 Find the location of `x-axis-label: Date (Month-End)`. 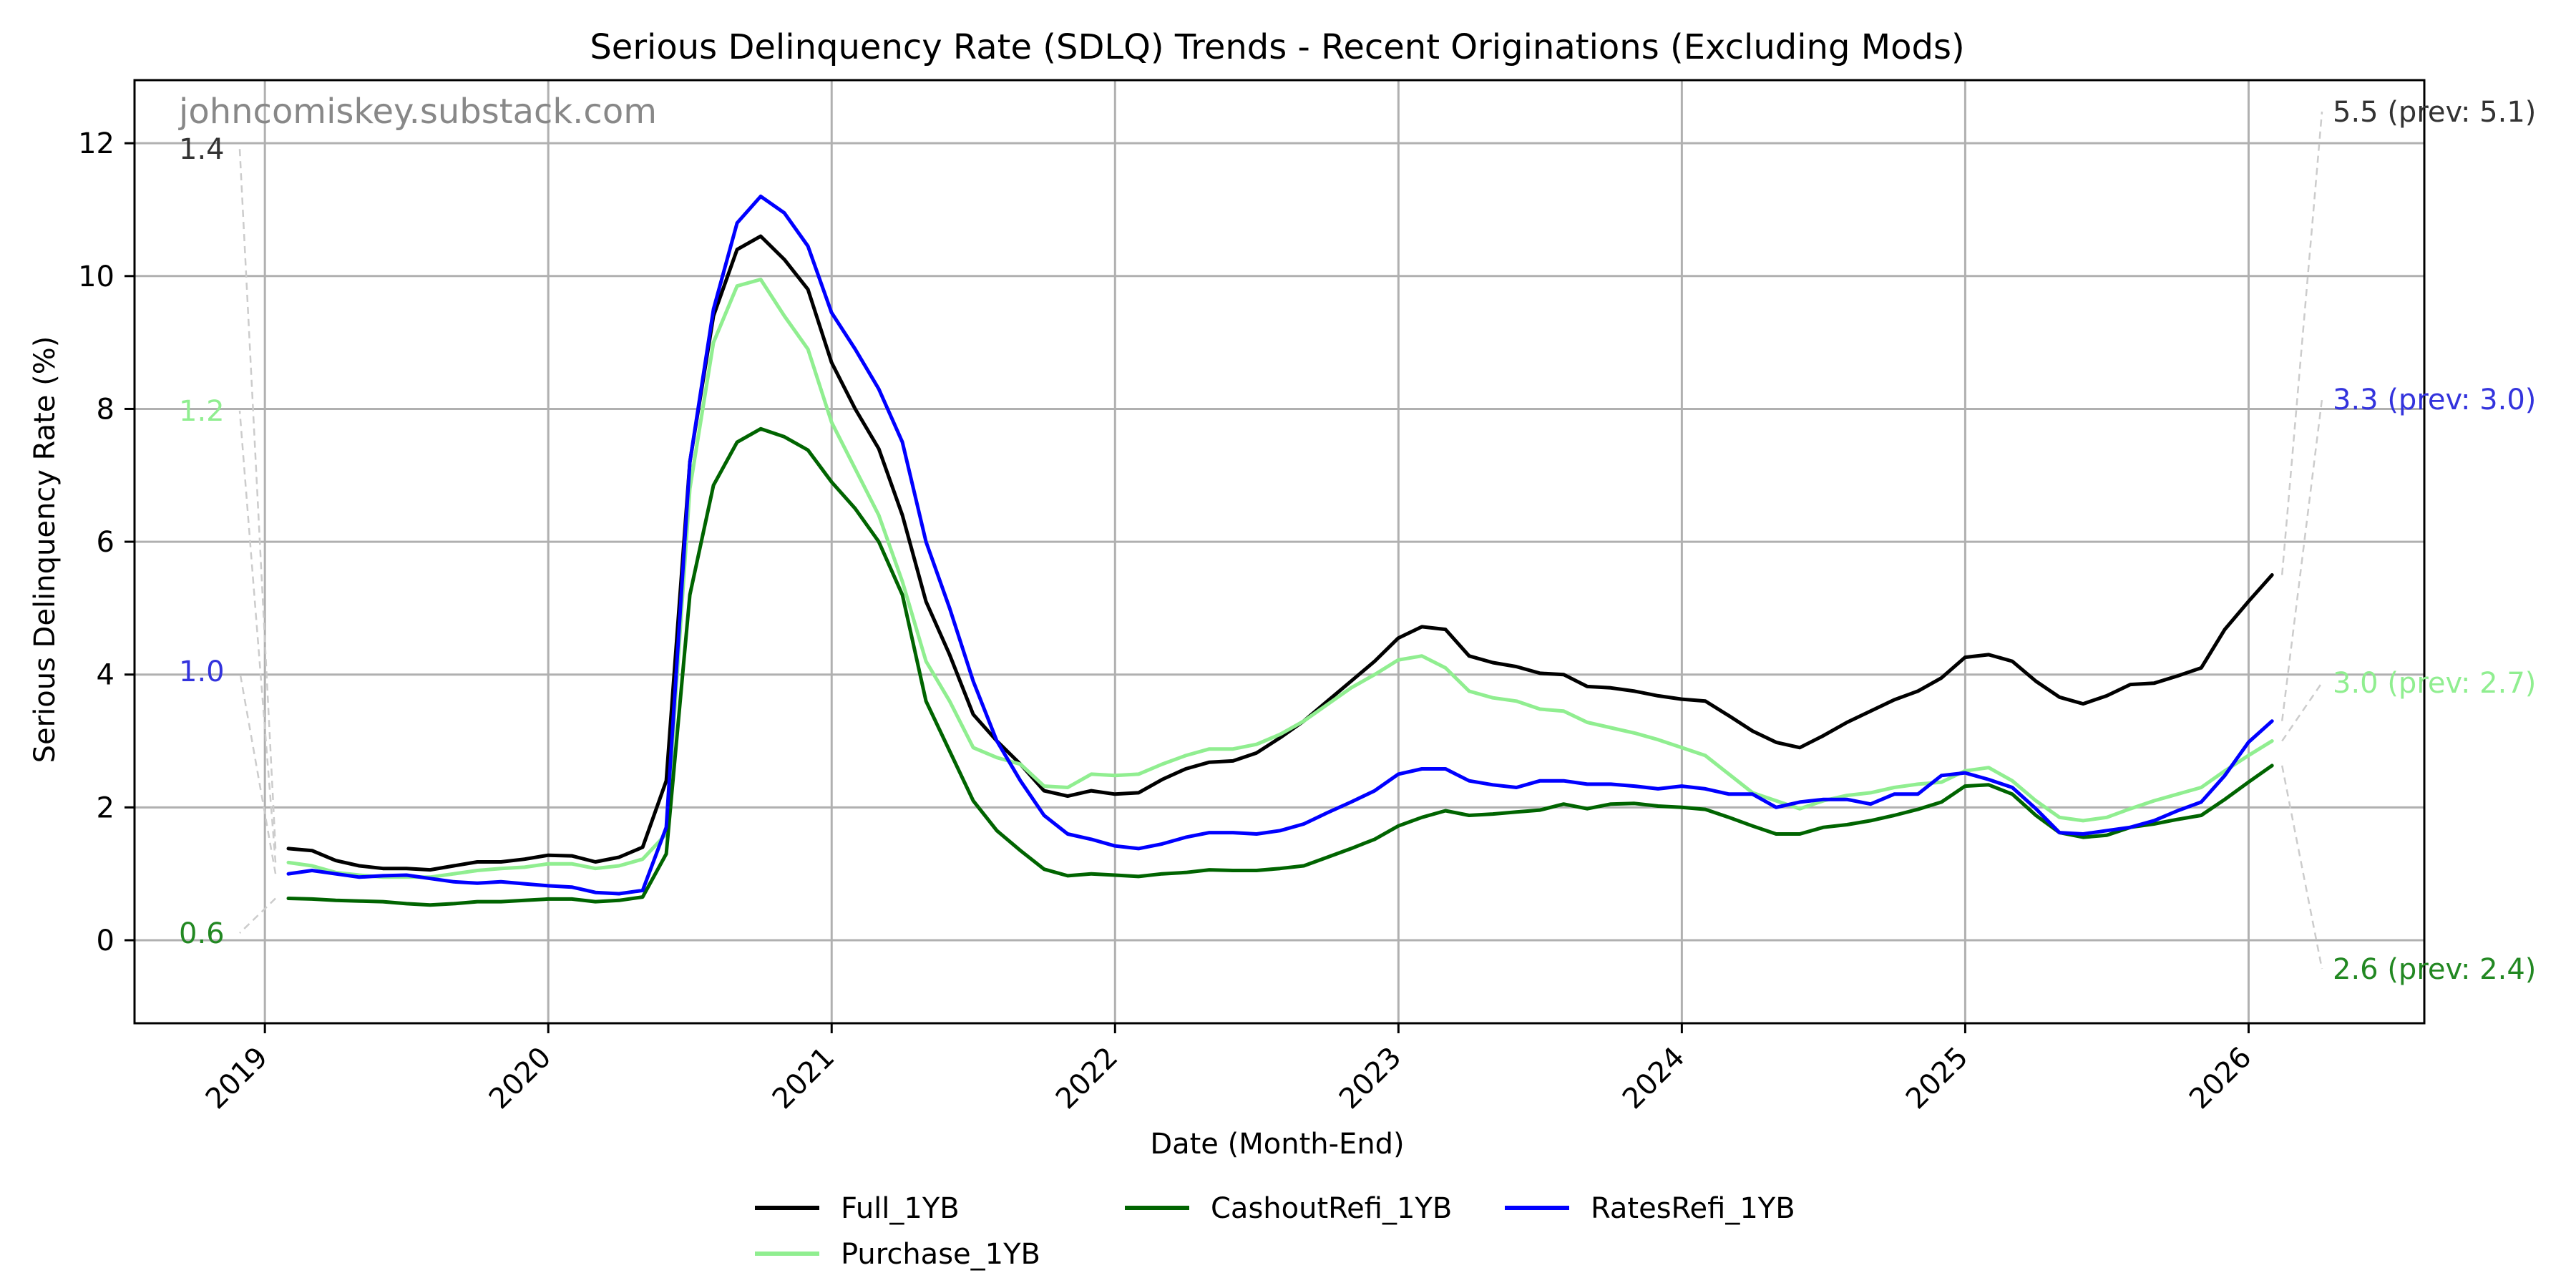

x-axis-label: Date (Month-End) is located at coordinates (1277, 1144).